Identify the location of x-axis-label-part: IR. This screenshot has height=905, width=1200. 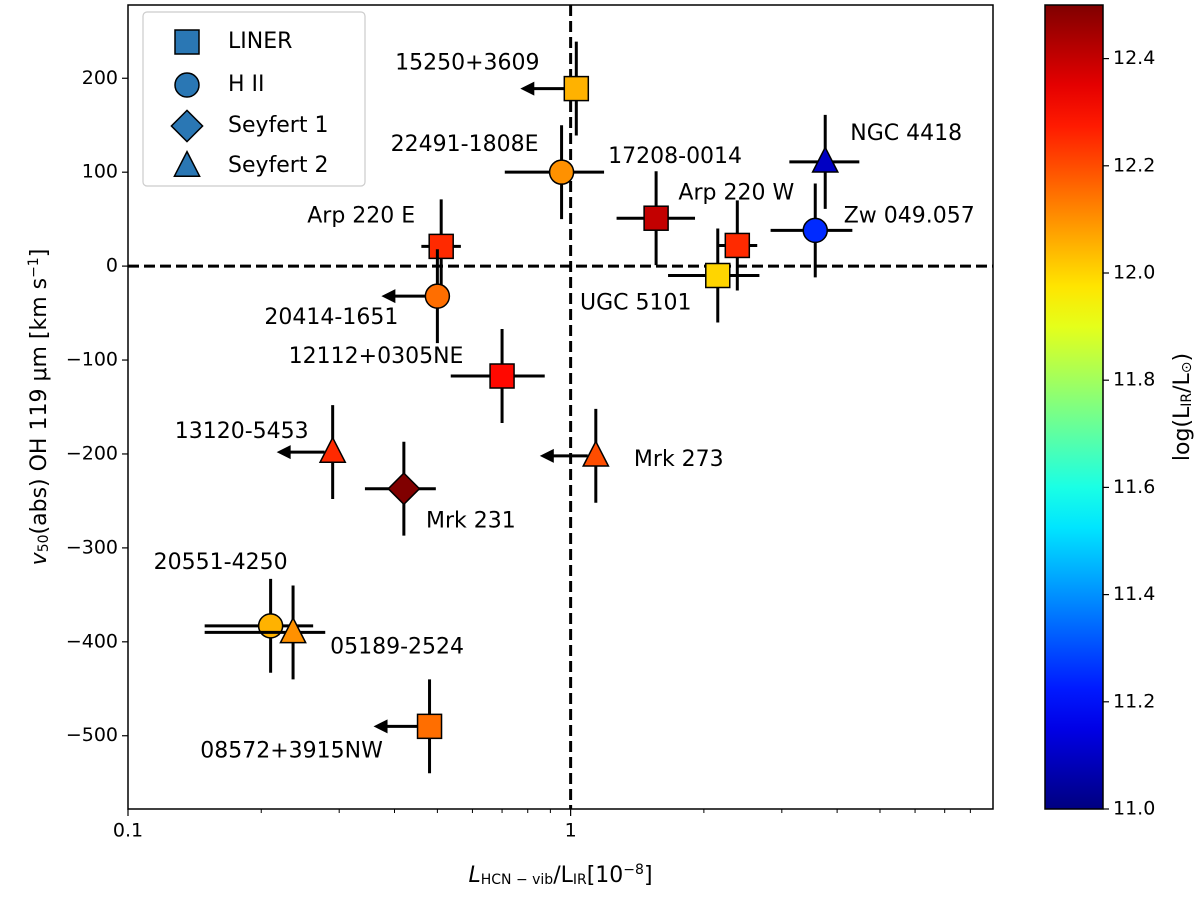
(580, 880).